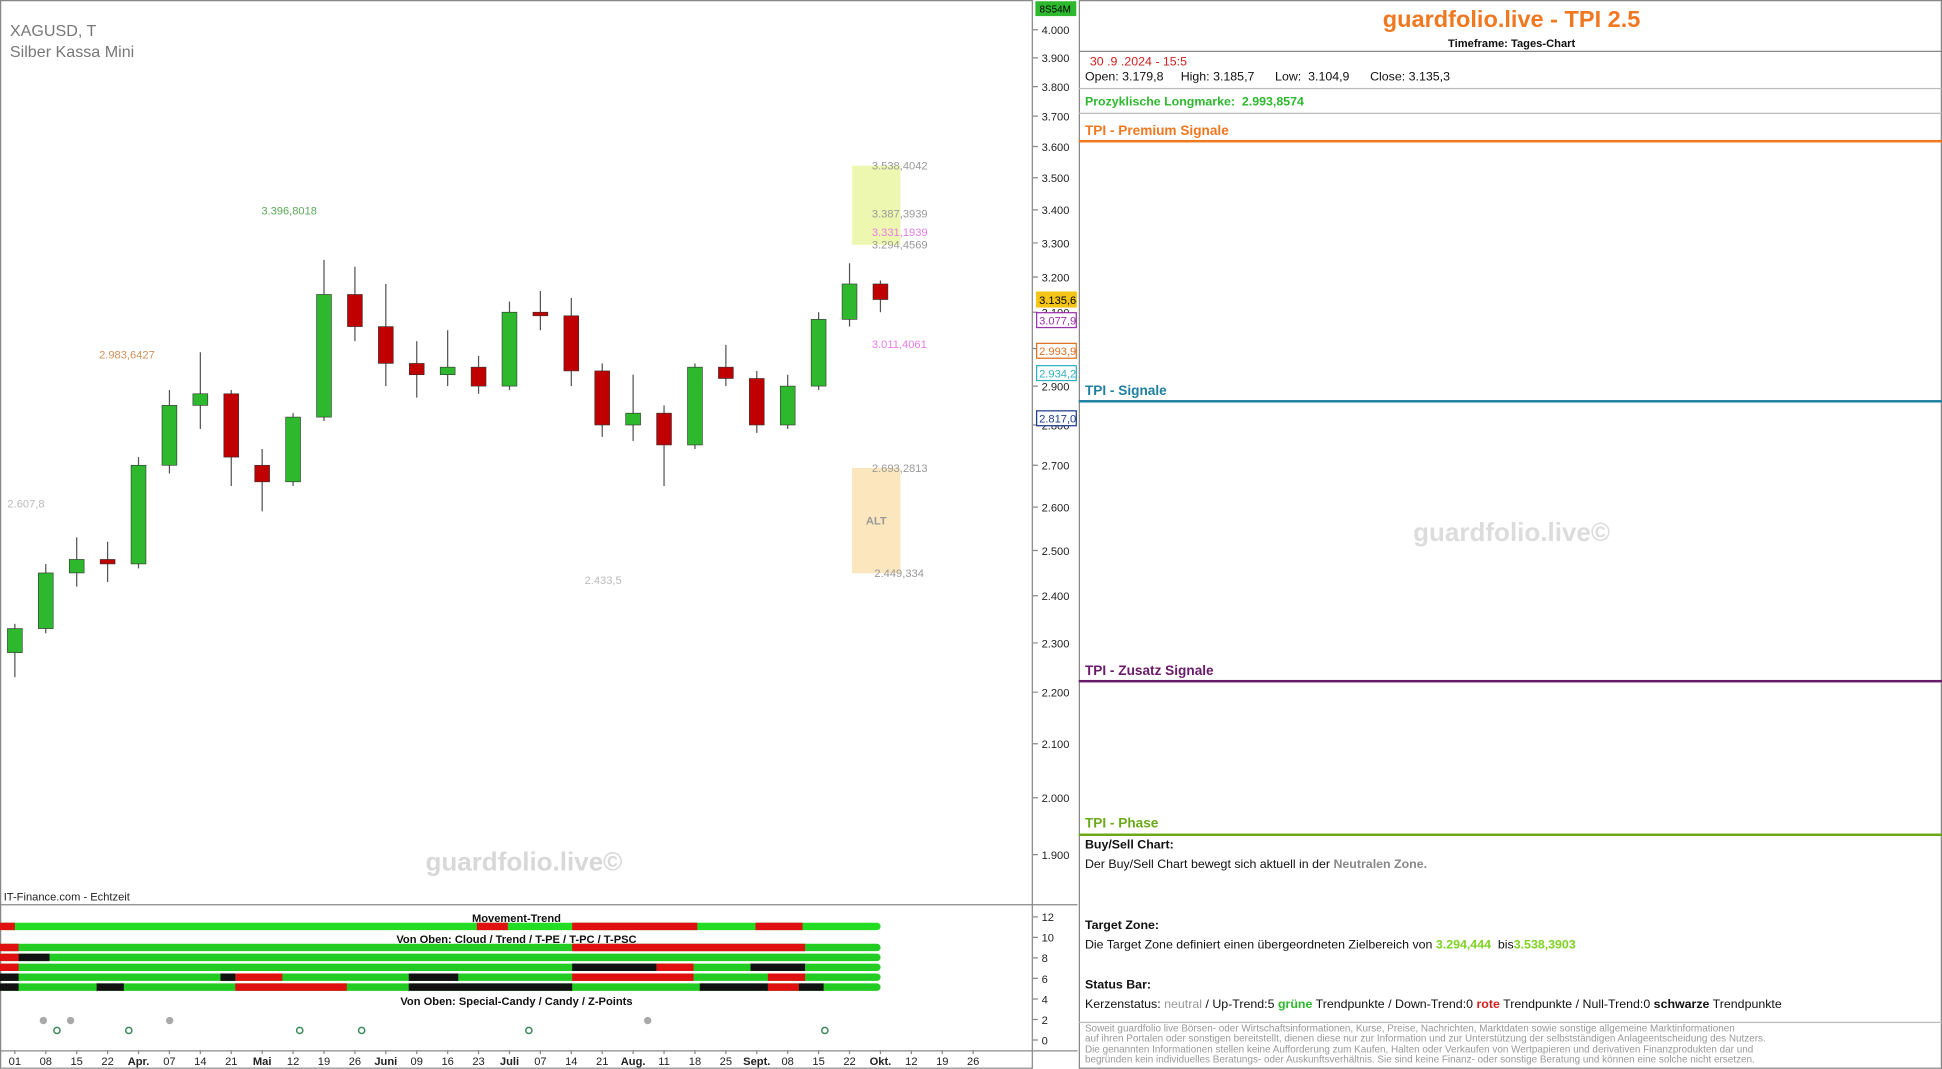 The image size is (1942, 1069). Describe the element at coordinates (1183, 1005) in the screenshot. I see `text: neutral` at that location.